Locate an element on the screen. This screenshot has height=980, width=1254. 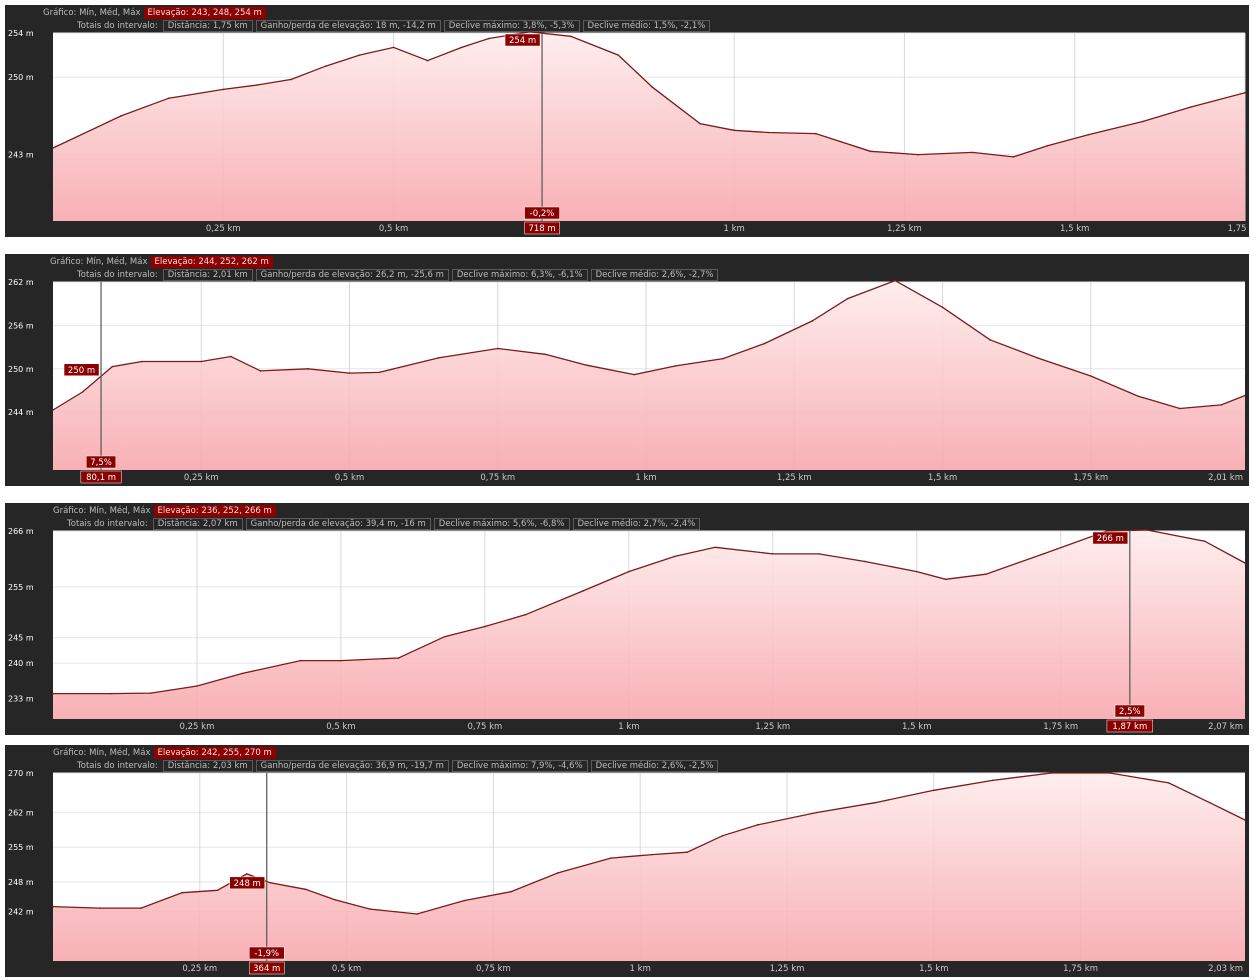
gain-loss-total: Ganho/perda de elevação: 18 m, -14,2 m is located at coordinates (348, 26).